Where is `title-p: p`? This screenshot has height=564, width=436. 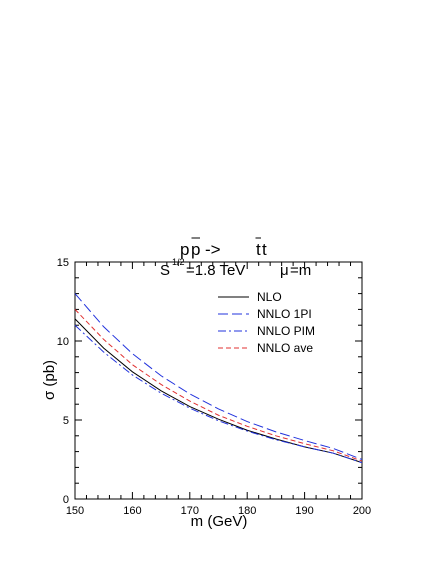 title-p: p is located at coordinates (184, 249).